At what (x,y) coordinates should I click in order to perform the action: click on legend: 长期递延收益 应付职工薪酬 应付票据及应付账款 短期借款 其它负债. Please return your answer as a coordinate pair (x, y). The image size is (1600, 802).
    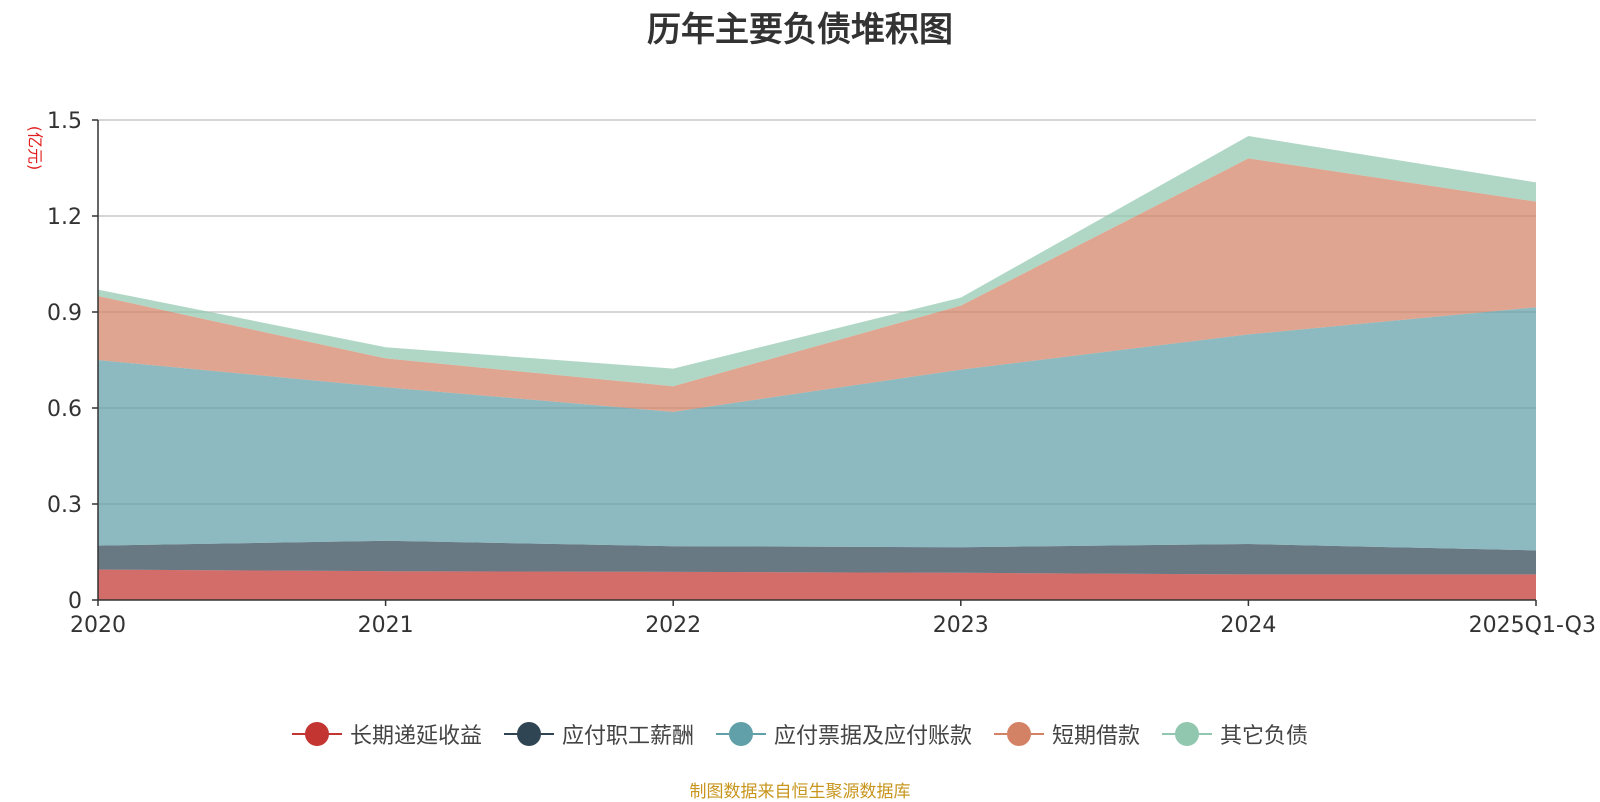
    Looking at the image, I should click on (800, 734).